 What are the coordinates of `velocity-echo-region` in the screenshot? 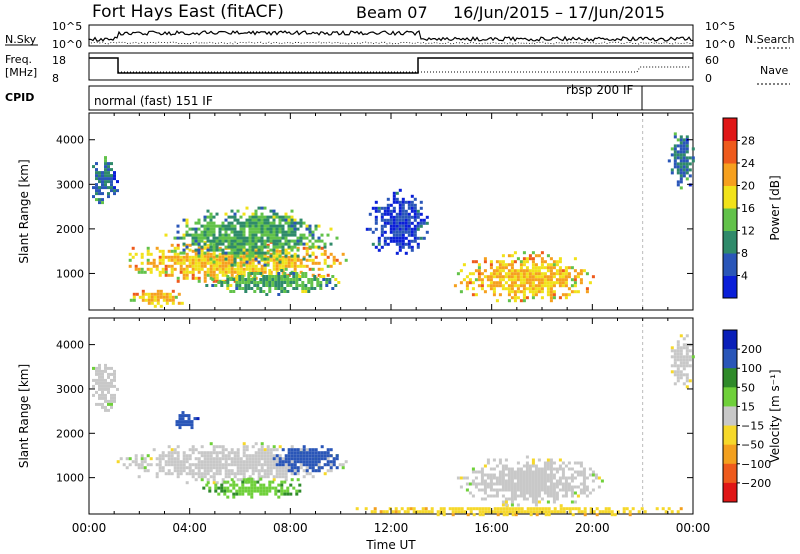 It's located at (519, 510).